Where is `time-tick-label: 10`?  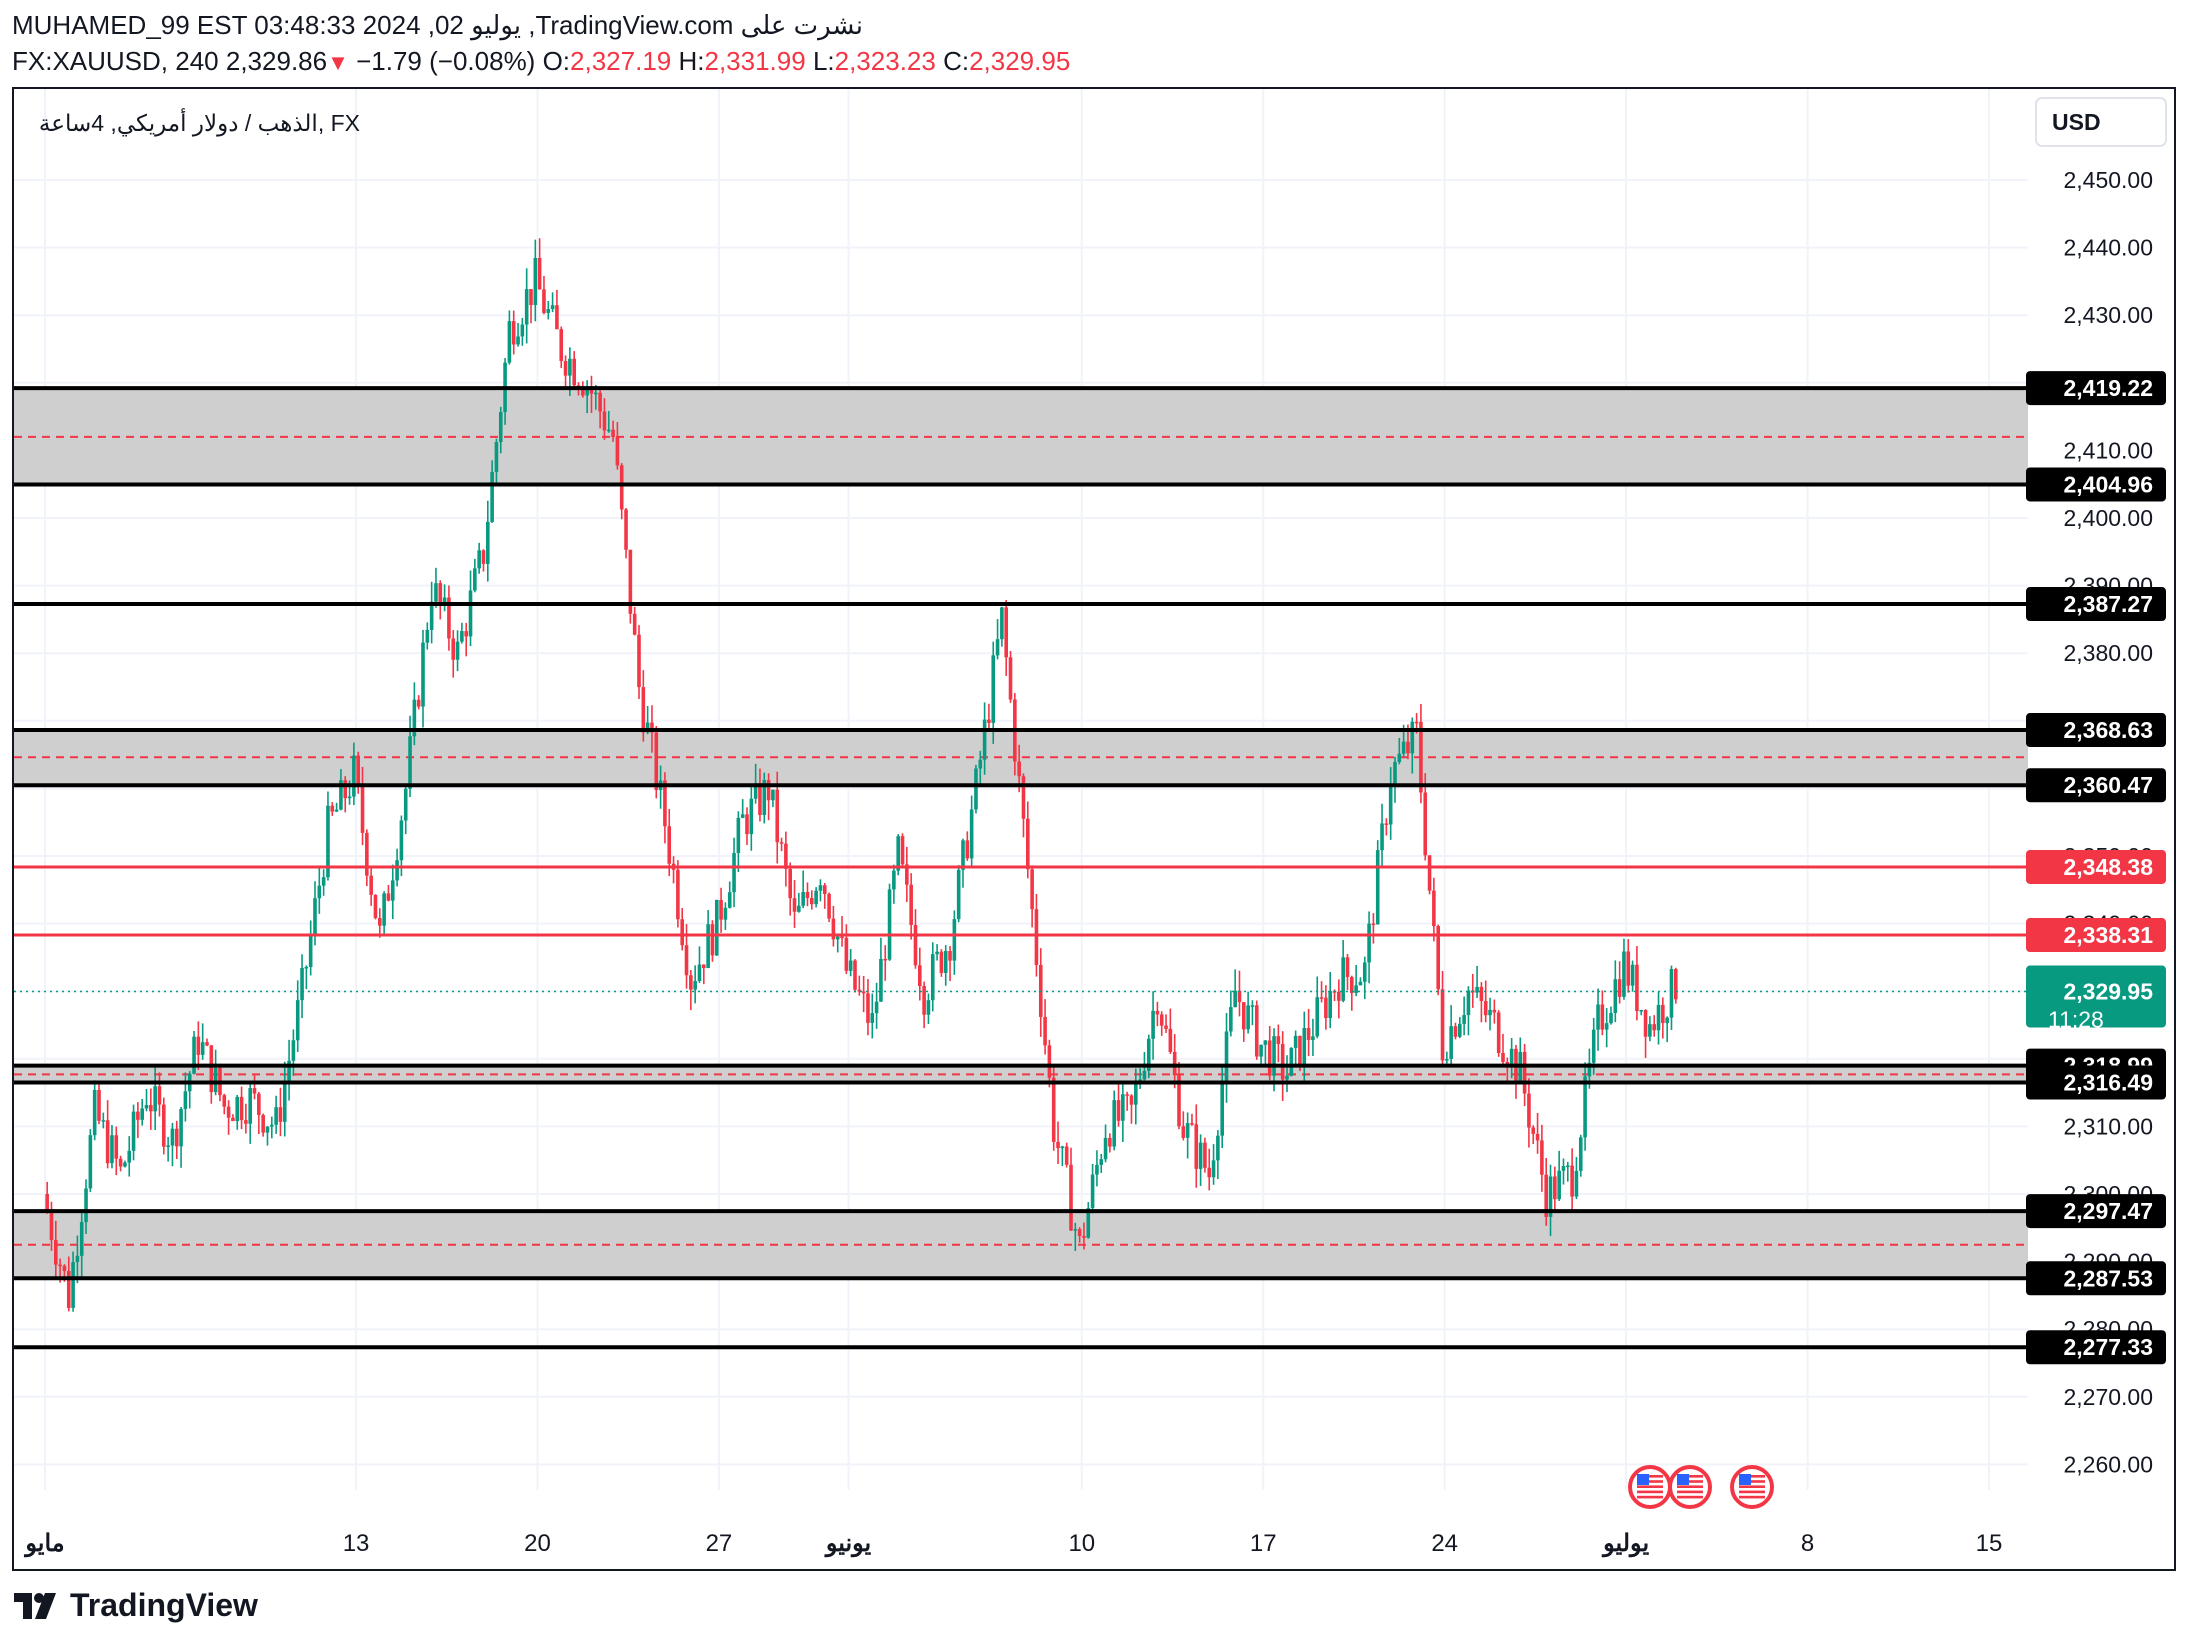 time-tick-label: 10 is located at coordinates (1081, 1543).